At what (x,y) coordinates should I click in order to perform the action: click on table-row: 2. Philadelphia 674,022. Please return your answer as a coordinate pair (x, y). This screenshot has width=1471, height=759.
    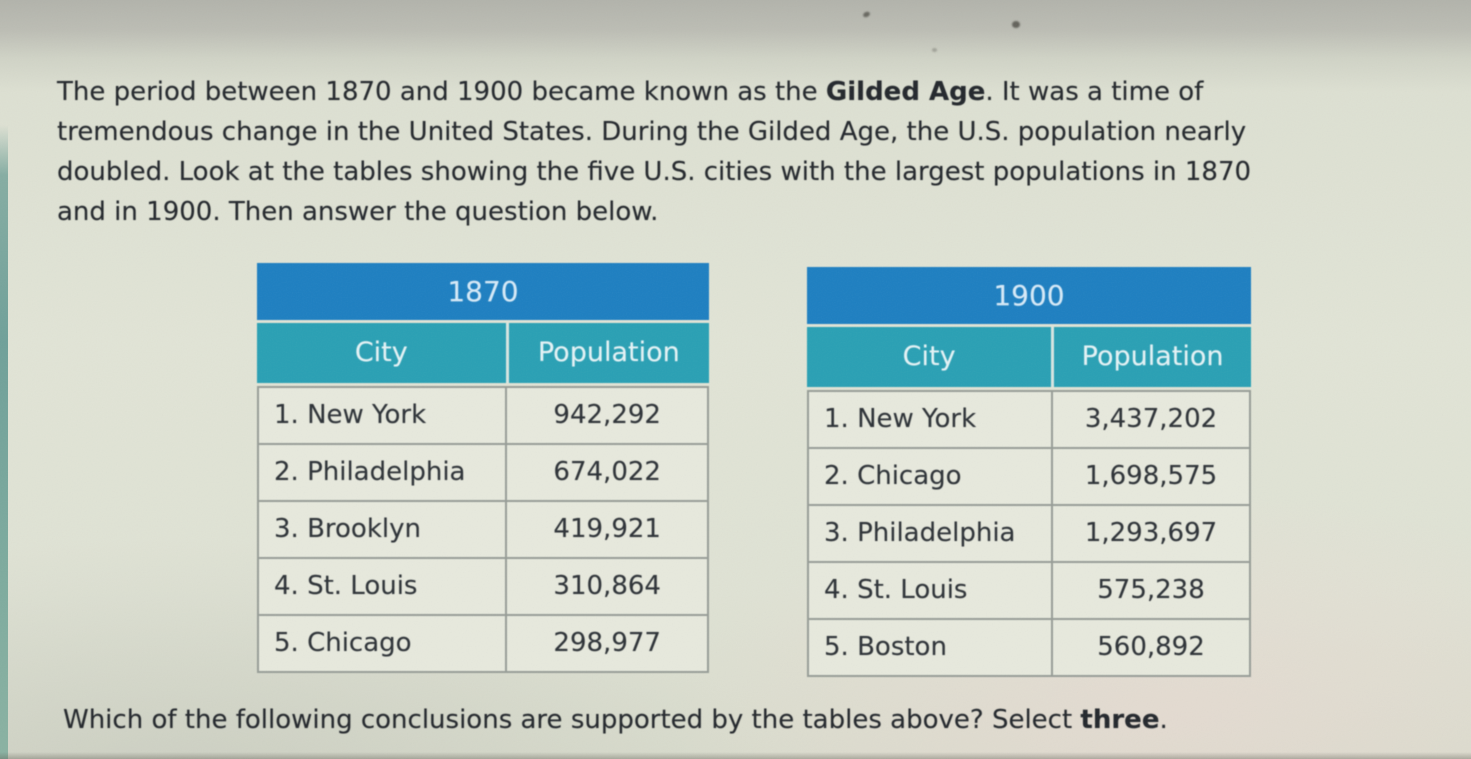
    Looking at the image, I should click on (483, 471).